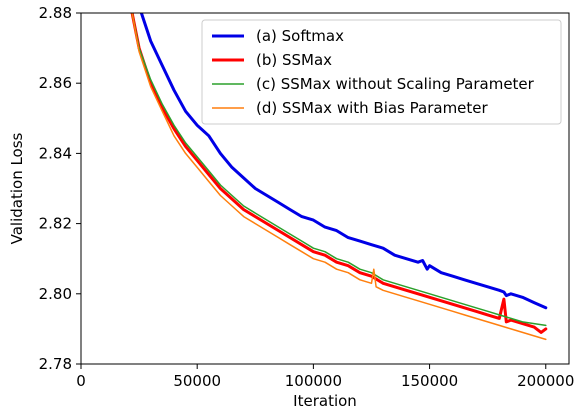  Describe the element at coordinates (81, 381) in the screenshot. I see `x-tick-label: 0` at that location.